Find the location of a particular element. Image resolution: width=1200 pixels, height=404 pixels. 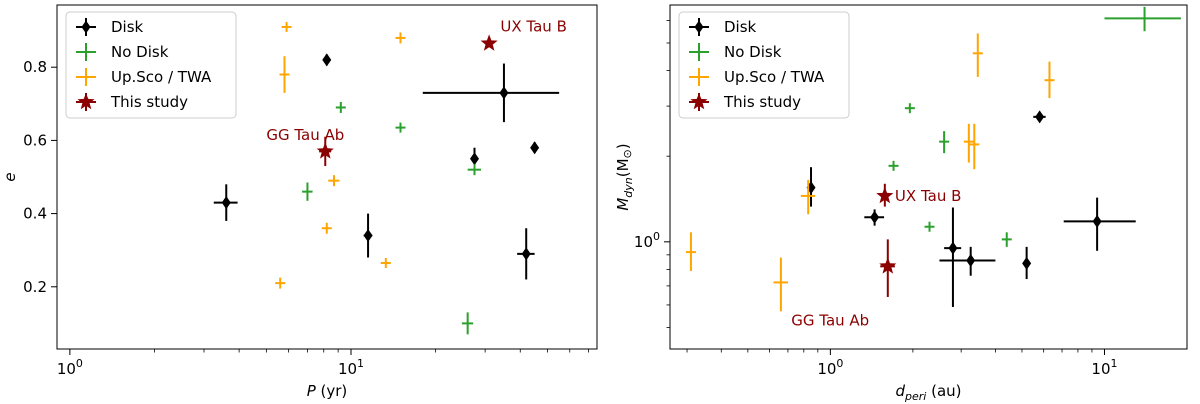

marker-study is located at coordinates (325, 150).